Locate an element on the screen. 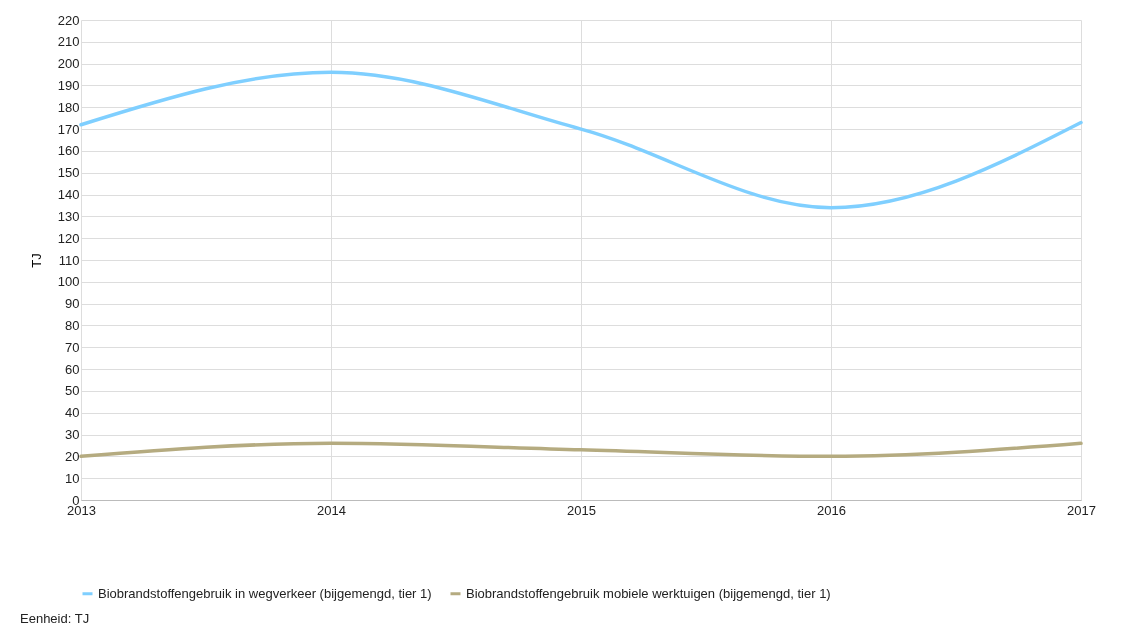  y-tick-label: 60 is located at coordinates (72, 369).